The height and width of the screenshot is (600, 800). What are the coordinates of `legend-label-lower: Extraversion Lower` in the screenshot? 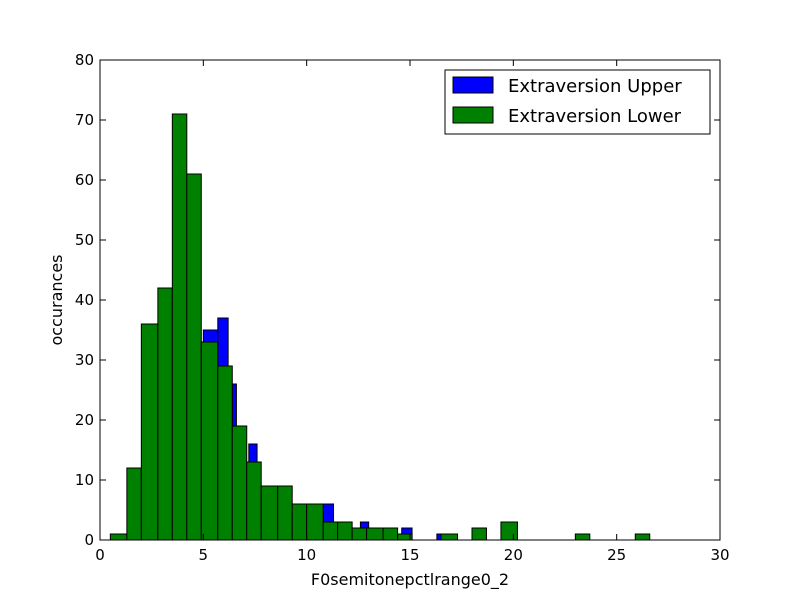 It's located at (595, 116).